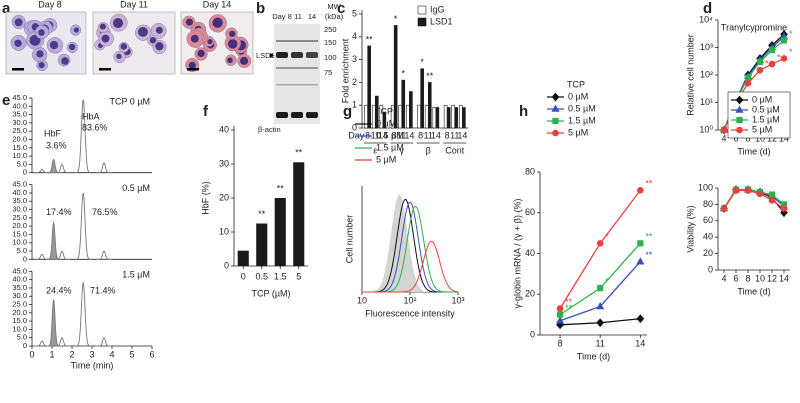  Describe the element at coordinates (328, 72) in the screenshot. I see `mw-marker: 75` at that location.